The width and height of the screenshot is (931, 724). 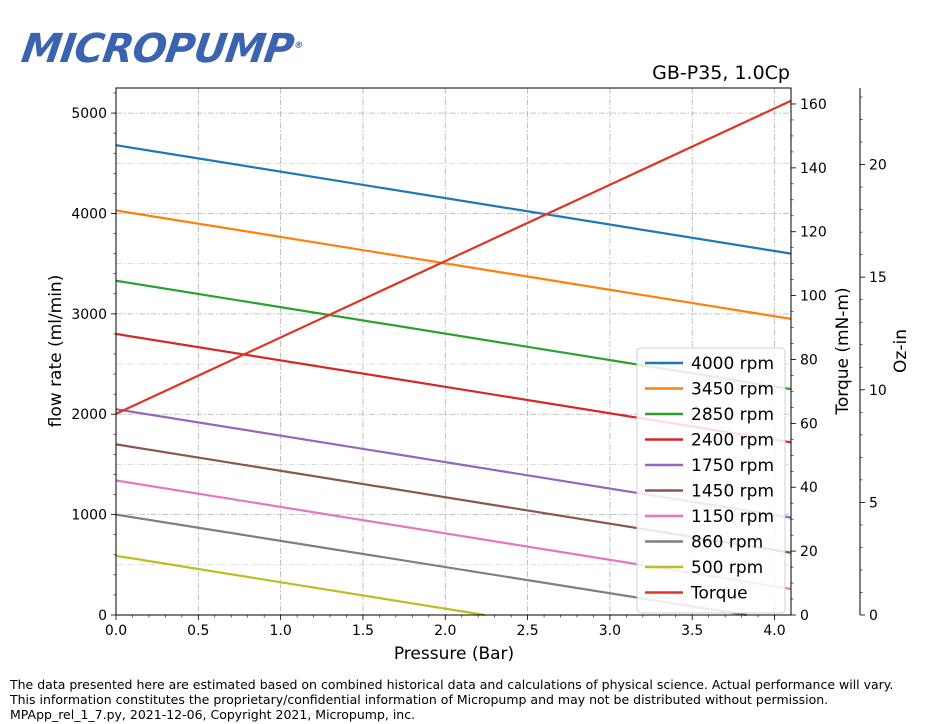 What do you see at coordinates (721, 73) in the screenshot?
I see `chart-title: GB-P35, 1.0Cp` at bounding box center [721, 73].